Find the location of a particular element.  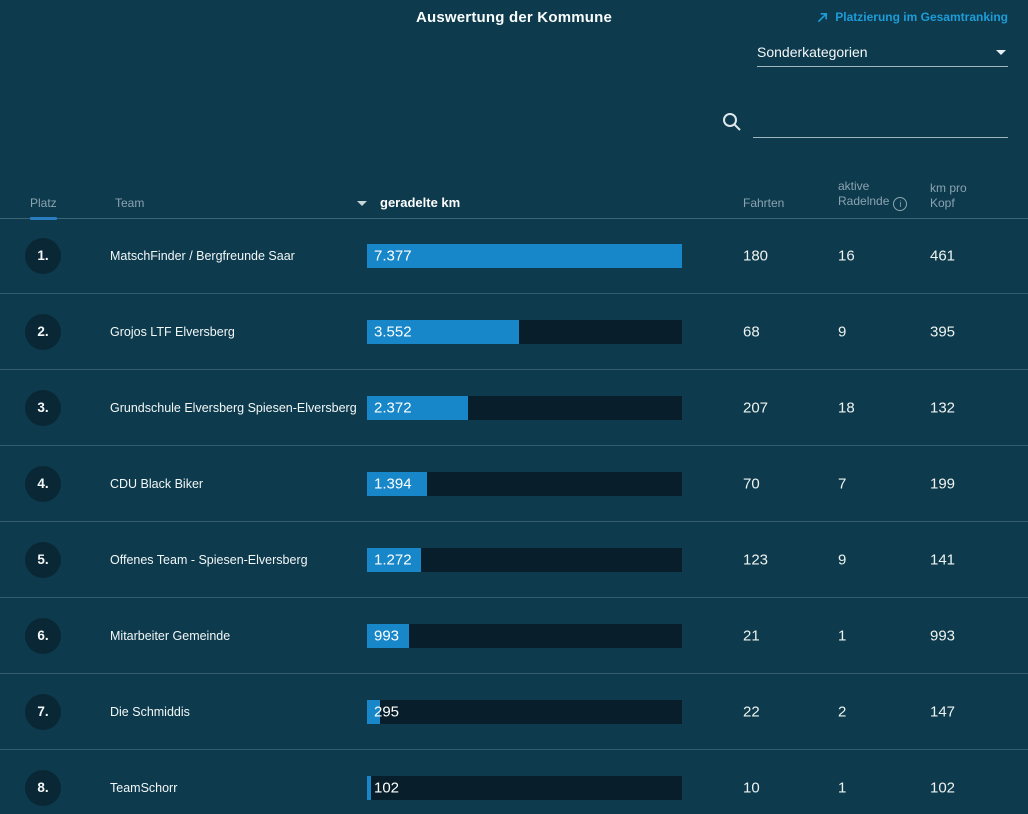

header-aktive-line2: Radelnde is located at coordinates (864, 201).